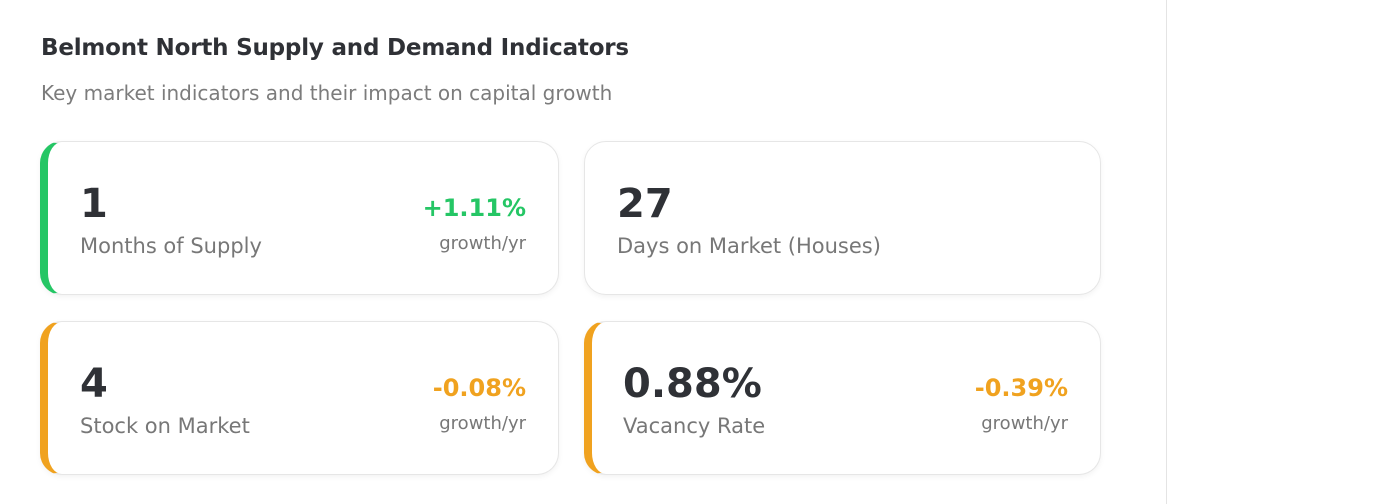  Describe the element at coordinates (479, 388) in the screenshot. I see `growth-value: -0.08%` at that location.